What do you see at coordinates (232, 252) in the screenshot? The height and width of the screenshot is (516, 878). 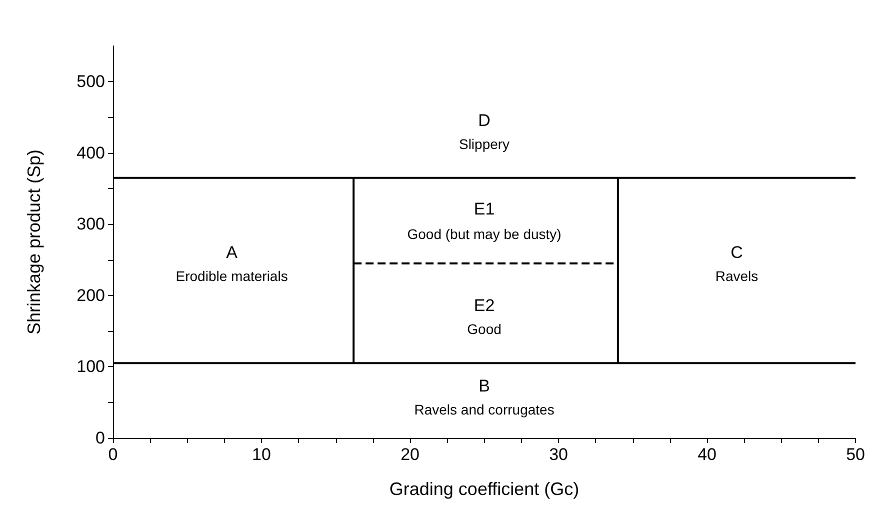 I see `annotation: A` at bounding box center [232, 252].